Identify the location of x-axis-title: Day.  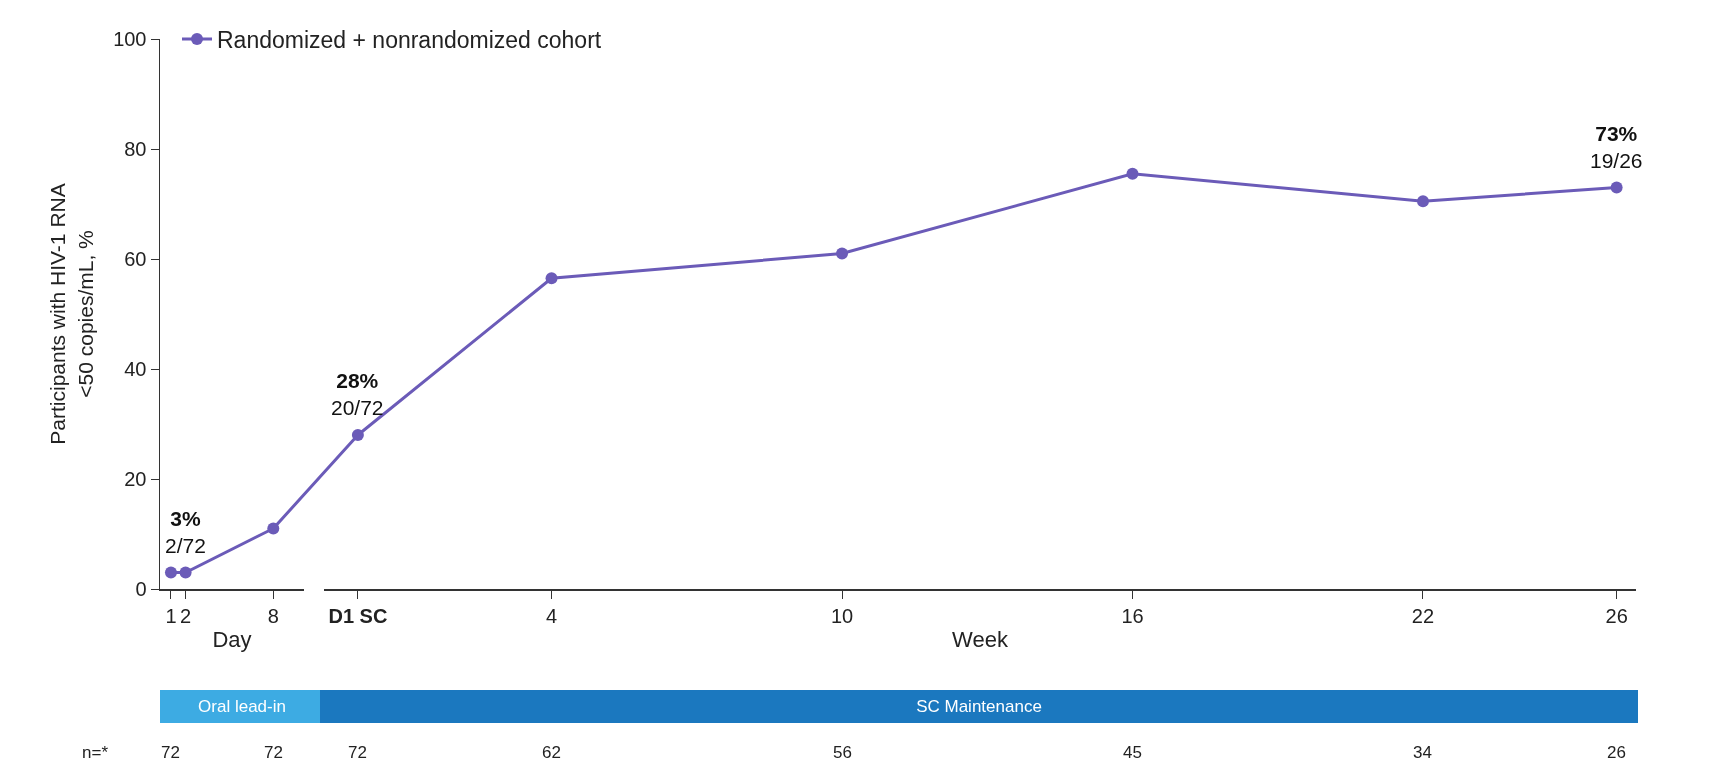
(232, 640).